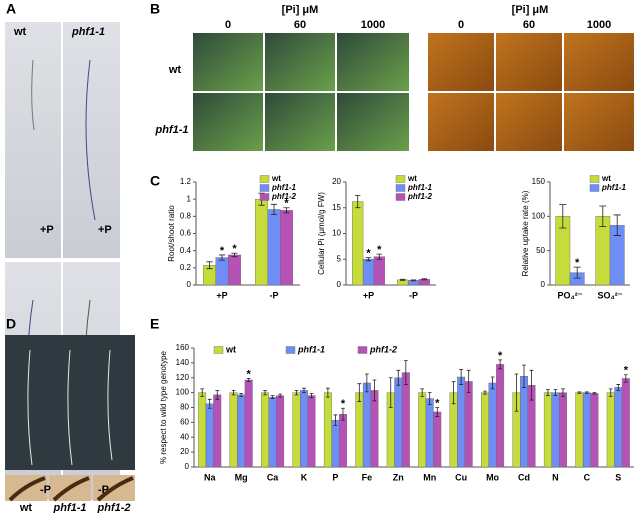 This screenshot has height=513, width=640. Describe the element at coordinates (335, 477) in the screenshot. I see `x-tick-label: P` at that location.